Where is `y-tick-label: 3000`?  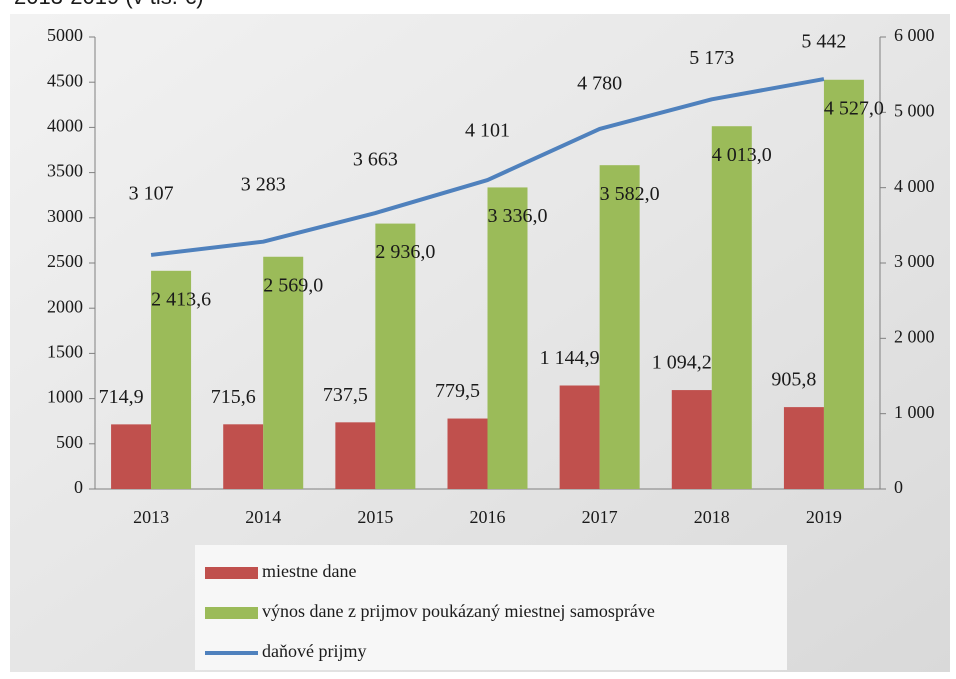
y-tick-label: 3000 is located at coordinates (65, 216).